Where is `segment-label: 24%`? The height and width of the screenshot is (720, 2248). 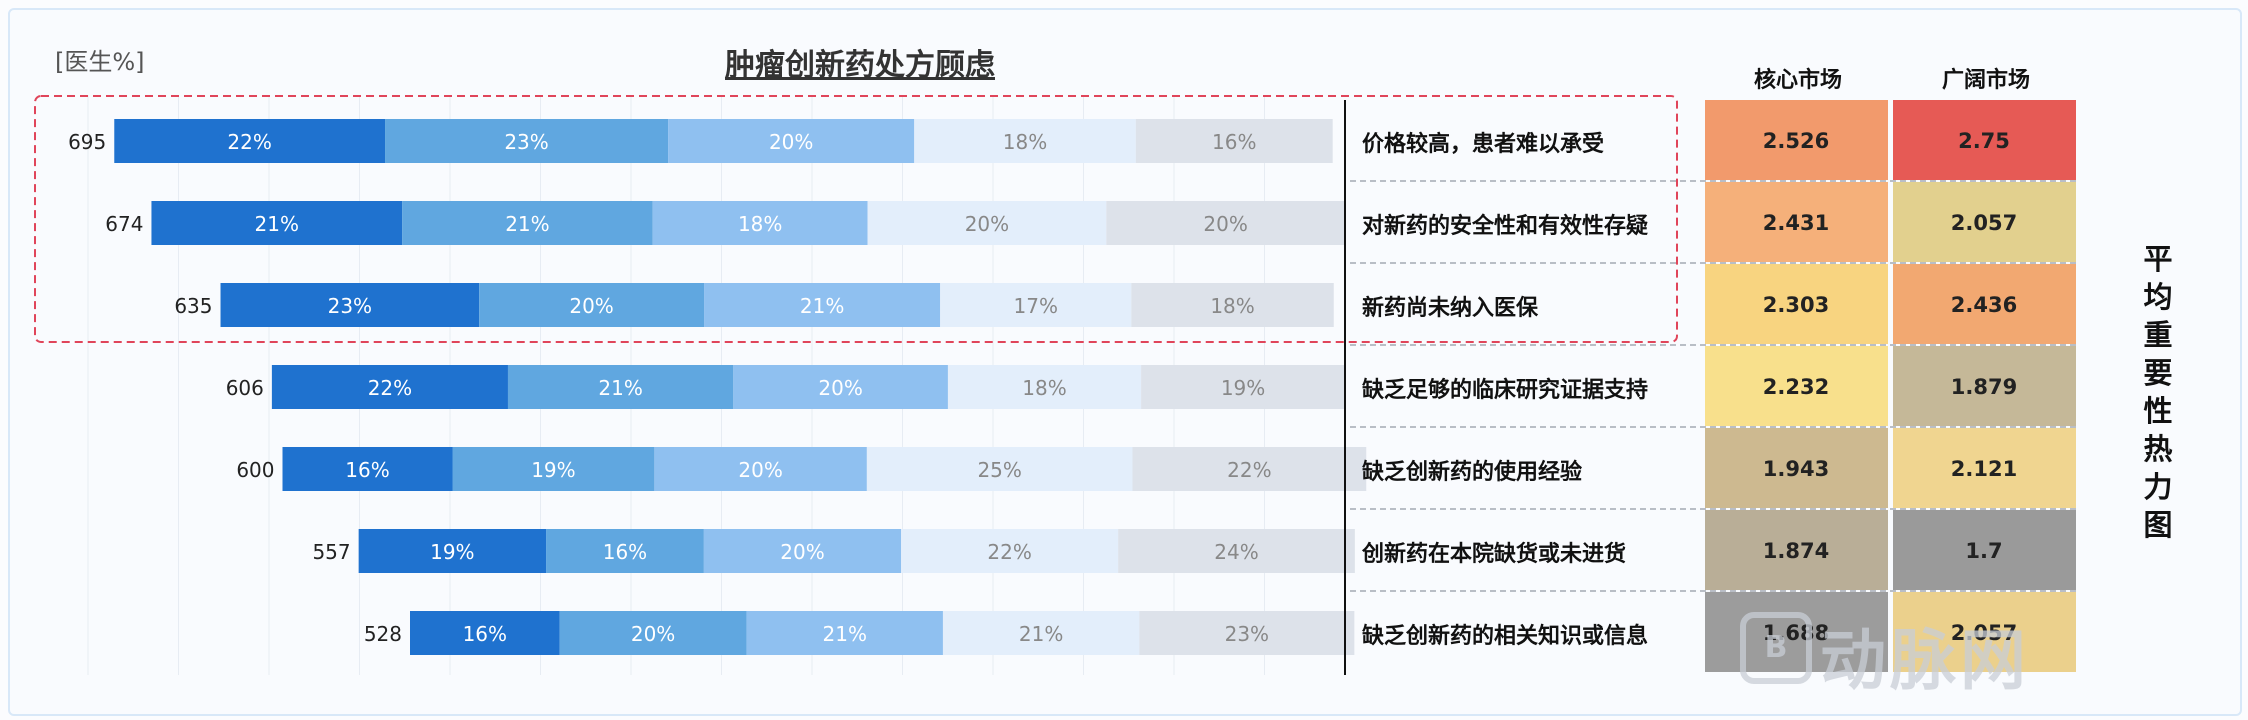 segment-label: 24% is located at coordinates (1236, 552).